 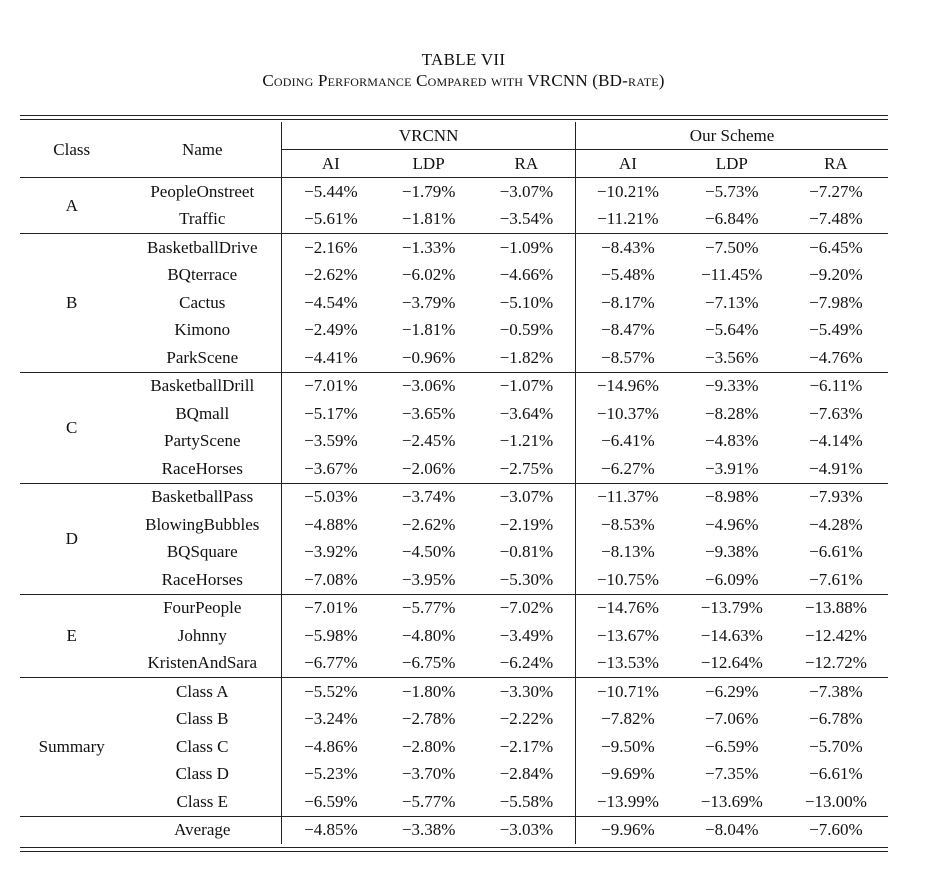 I want to click on vrcnn-value-cell: −3.54%, so click(x=526, y=219).